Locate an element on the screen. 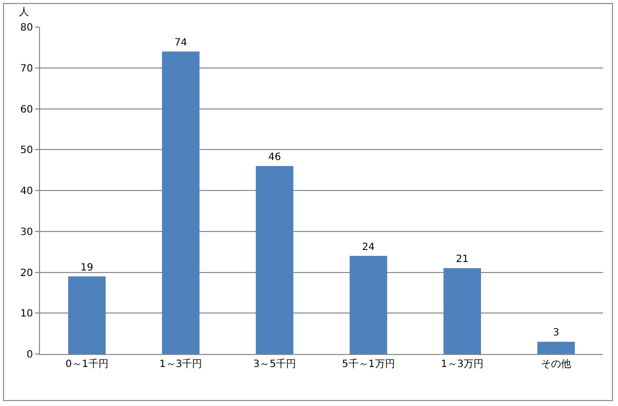 This screenshot has width=618, height=406. y-tick-label: 30 is located at coordinates (26, 232).